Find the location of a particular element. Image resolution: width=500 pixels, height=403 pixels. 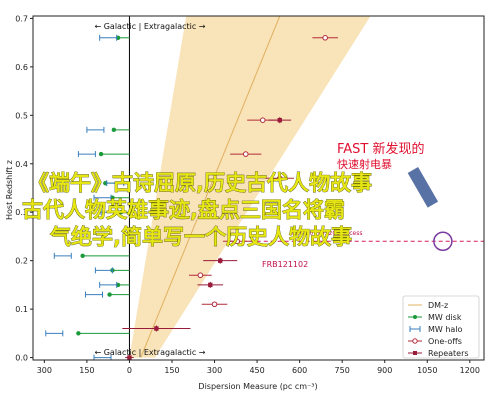

overlay-caption-line2: 古代人物英雄事迹,盘点三国名将霸 is located at coordinates (183, 210).